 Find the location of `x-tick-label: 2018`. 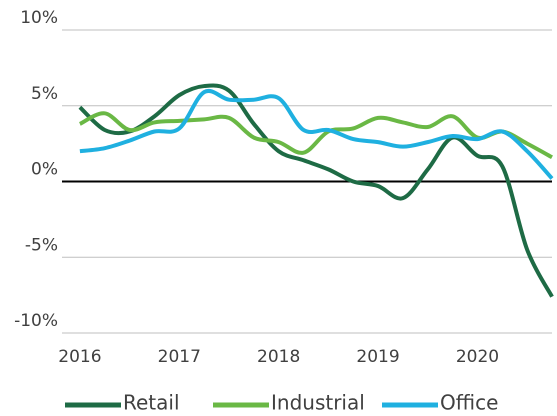

x-tick-label: 2018 is located at coordinates (278, 357).